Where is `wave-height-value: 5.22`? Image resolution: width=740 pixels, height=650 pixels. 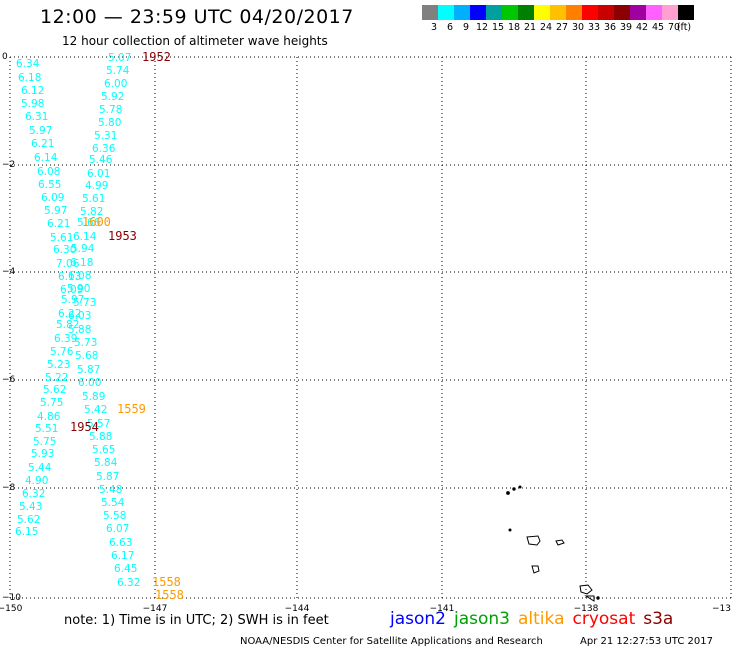
wave-height-value: 5.22 is located at coordinates (56, 378).